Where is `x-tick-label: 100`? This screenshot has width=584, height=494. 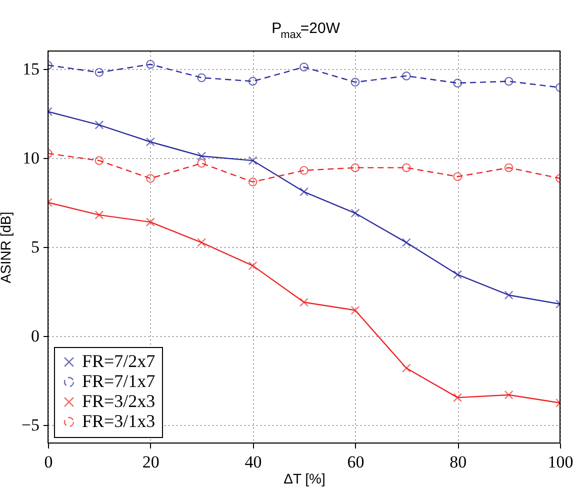
x-tick-label: 100 is located at coordinates (561, 462).